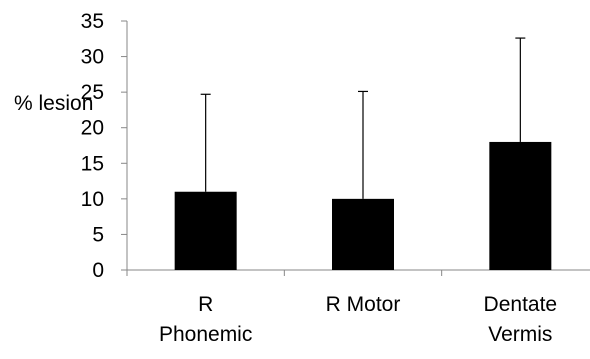 The width and height of the screenshot is (590, 359). What do you see at coordinates (520, 334) in the screenshot?
I see `category-label-line: Vermis` at bounding box center [520, 334].